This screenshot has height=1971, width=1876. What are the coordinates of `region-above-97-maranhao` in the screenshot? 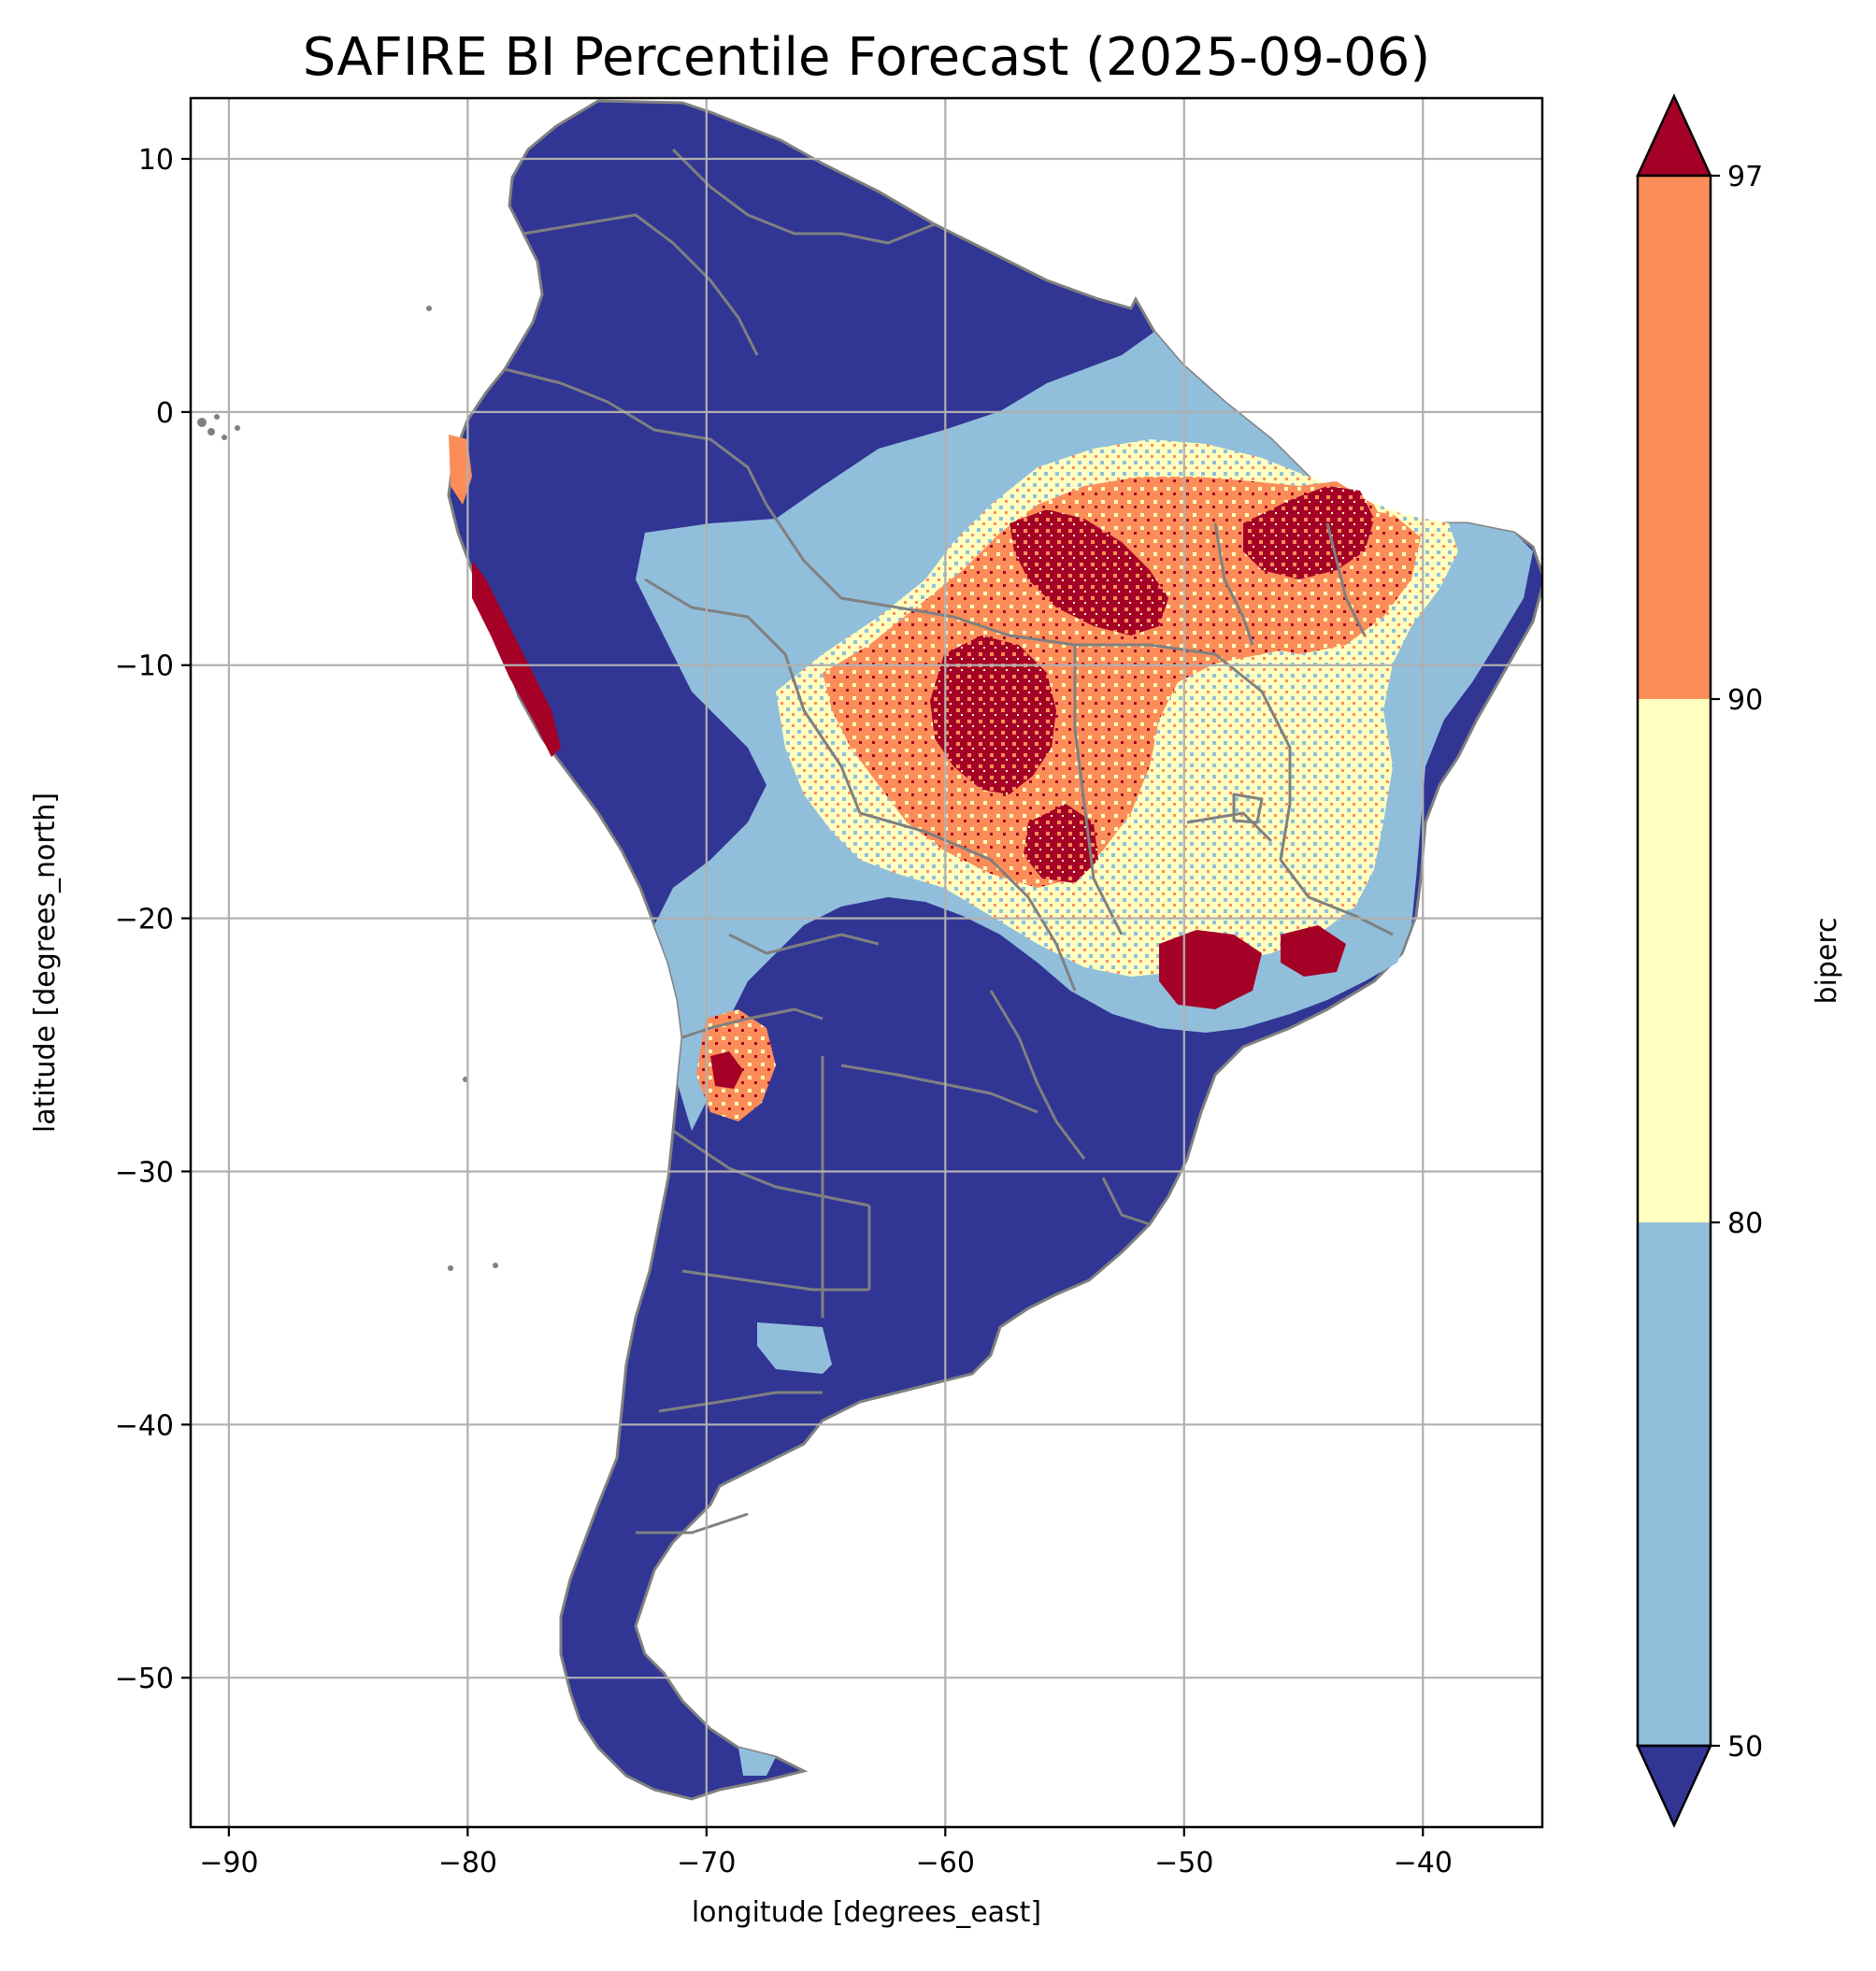 It's located at (1308, 532).